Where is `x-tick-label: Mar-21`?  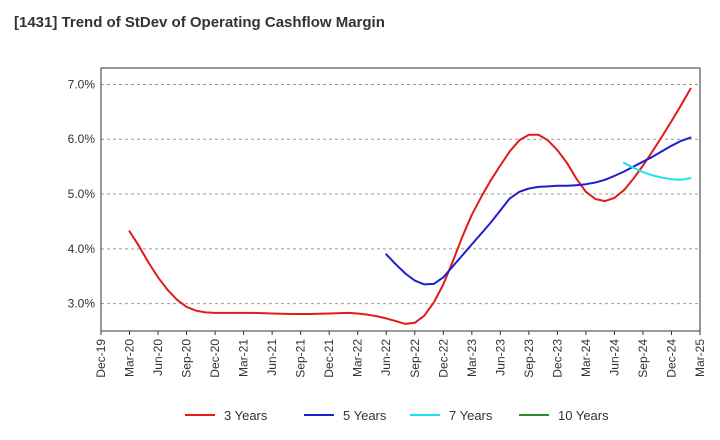
x-tick-label: Mar-21 is located at coordinates (244, 358).